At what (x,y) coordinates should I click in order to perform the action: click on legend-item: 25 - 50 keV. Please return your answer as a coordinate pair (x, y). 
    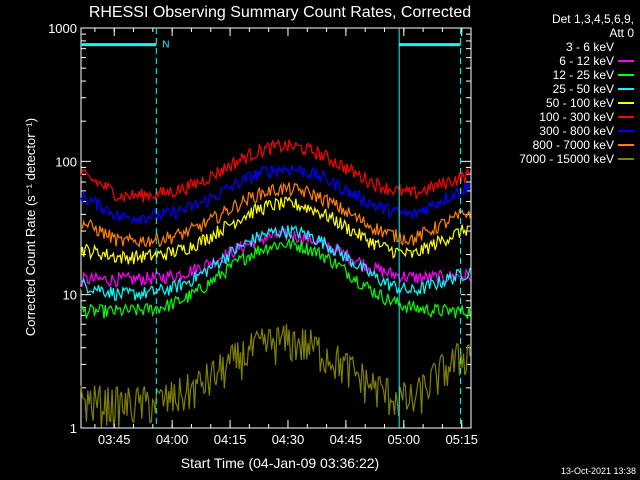
    Looking at the image, I should click on (554, 89).